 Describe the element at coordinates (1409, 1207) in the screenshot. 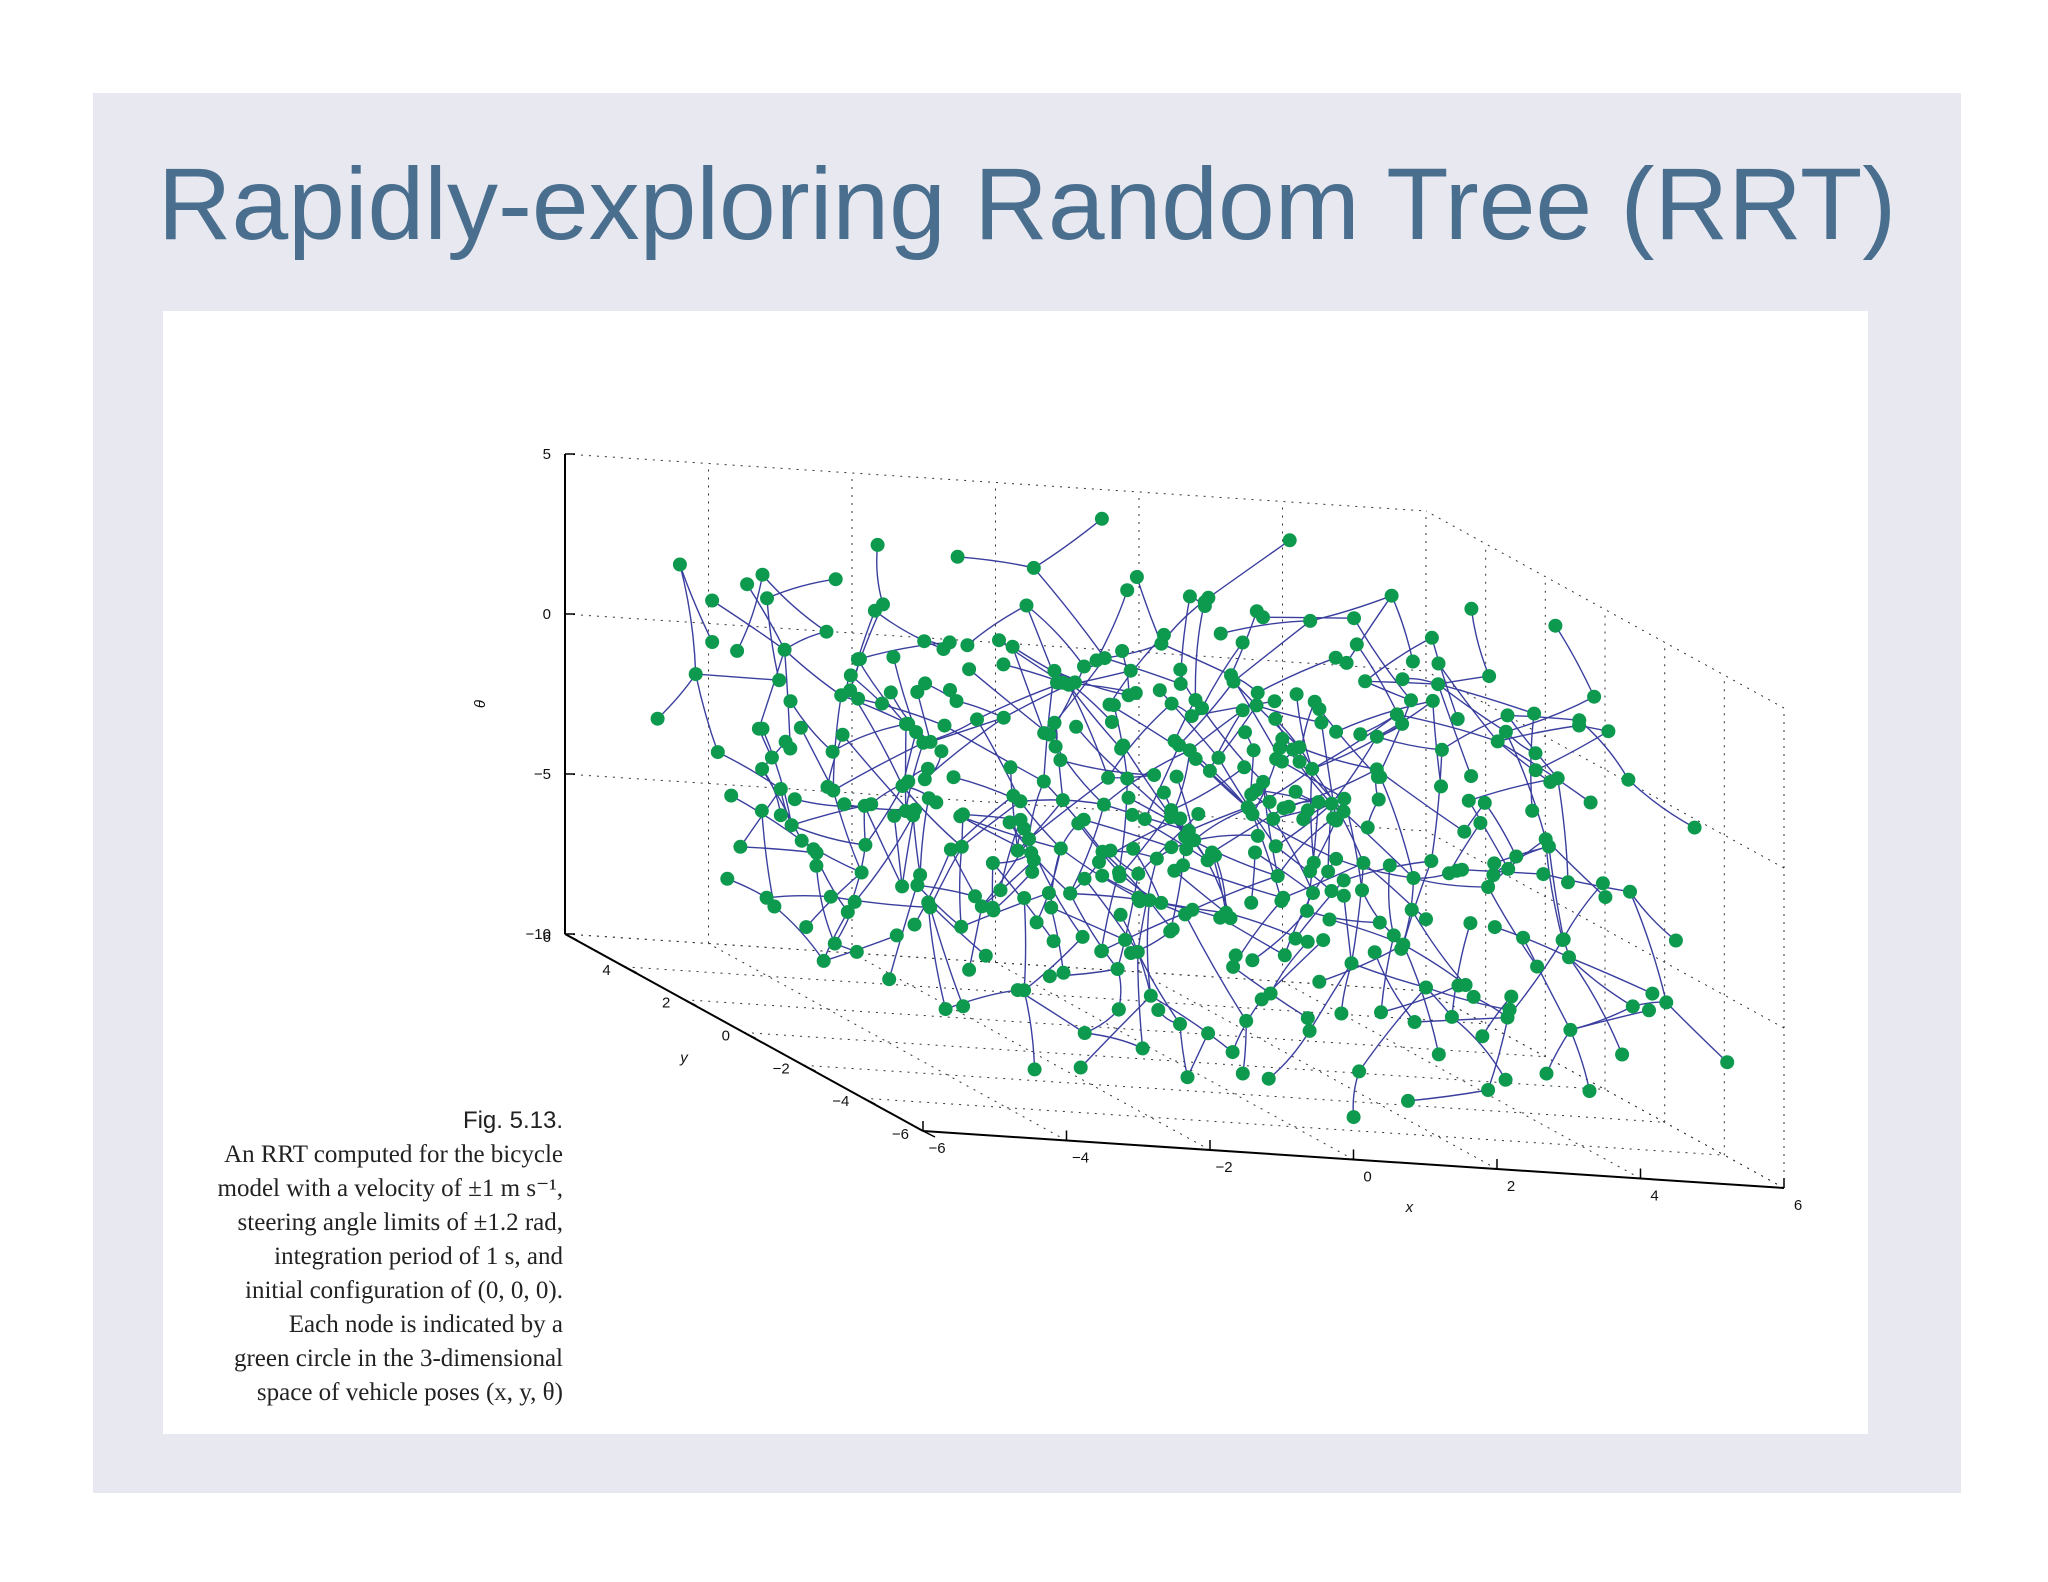

I see `x-axis-title: x` at that location.